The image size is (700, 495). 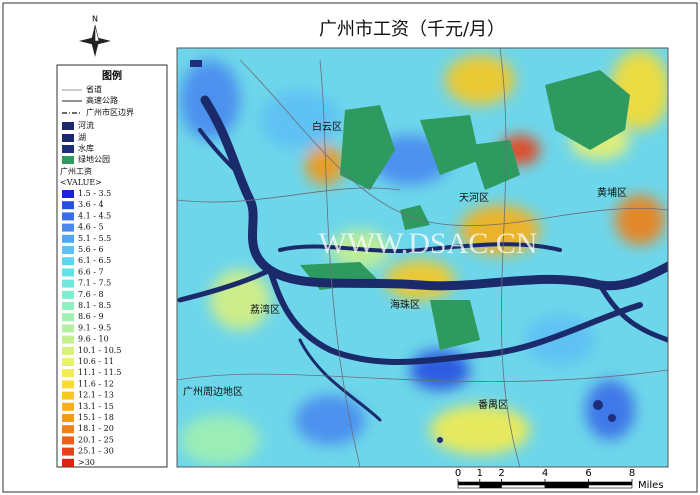 What do you see at coordinates (480, 473) in the screenshot?
I see `scale-tick-label: 1` at bounding box center [480, 473].